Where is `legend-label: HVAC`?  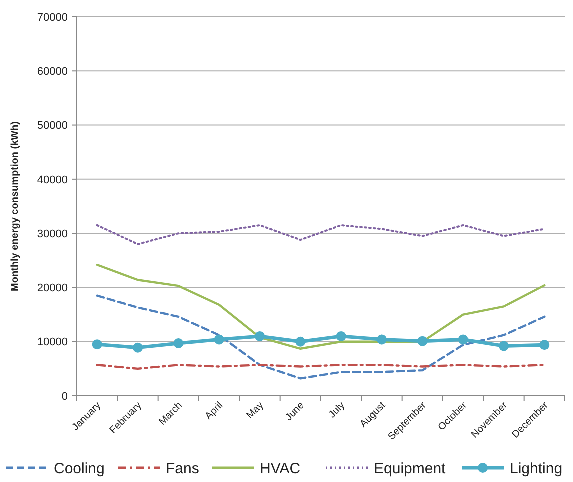 legend-label: HVAC is located at coordinates (280, 469).